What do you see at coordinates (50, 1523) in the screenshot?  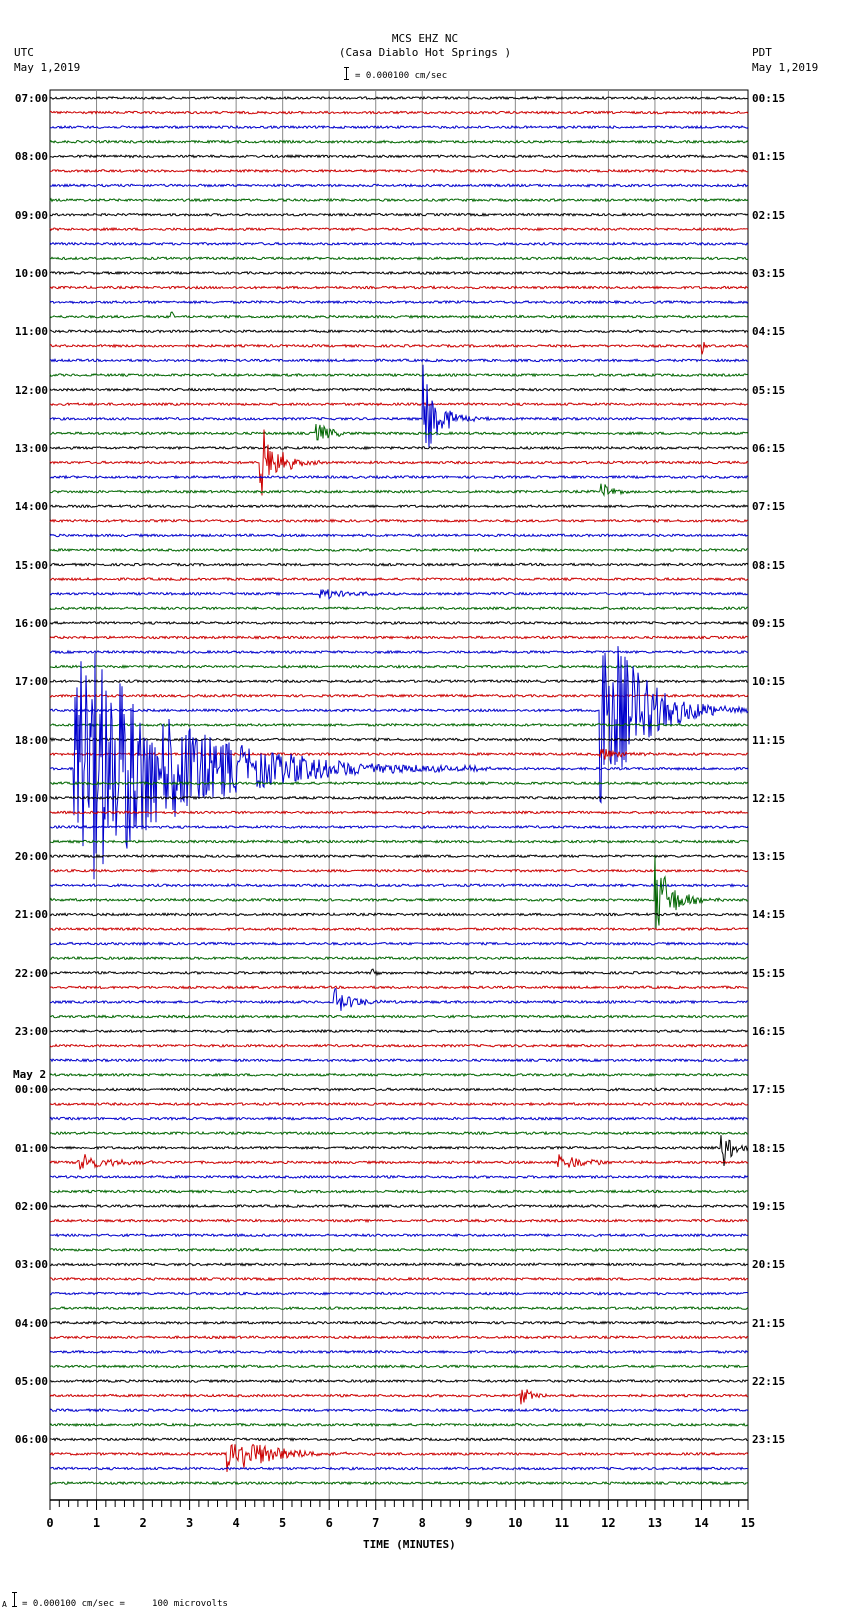 I see `x-tick-label: 0` at bounding box center [50, 1523].